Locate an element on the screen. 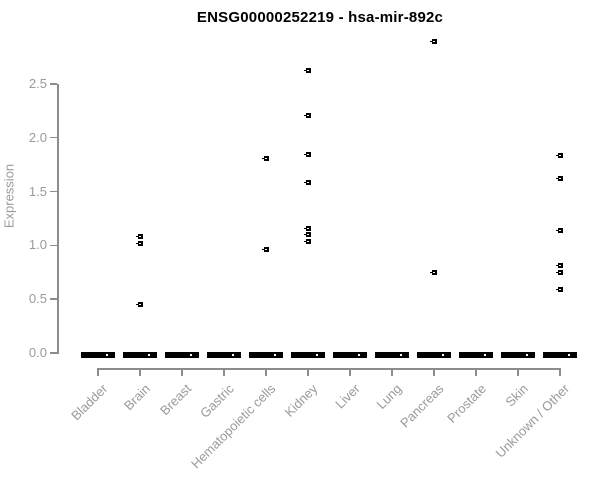 The image size is (600, 500). x-category-label: Skin is located at coordinates (516, 395).